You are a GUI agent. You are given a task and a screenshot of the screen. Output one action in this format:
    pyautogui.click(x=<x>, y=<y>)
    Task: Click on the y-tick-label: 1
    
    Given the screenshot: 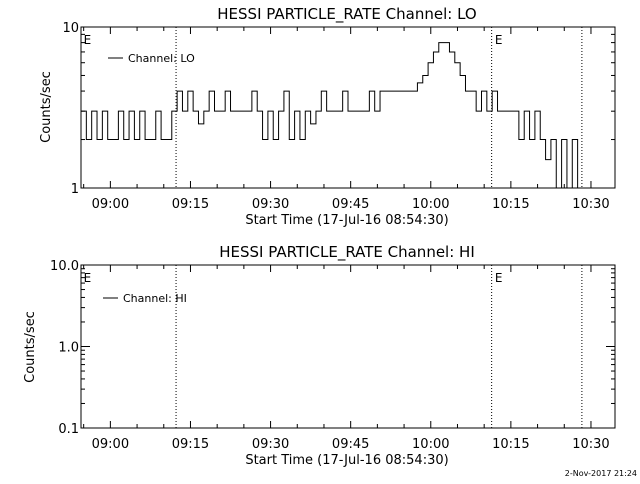 What is the action you would take?
    pyautogui.click(x=75, y=189)
    